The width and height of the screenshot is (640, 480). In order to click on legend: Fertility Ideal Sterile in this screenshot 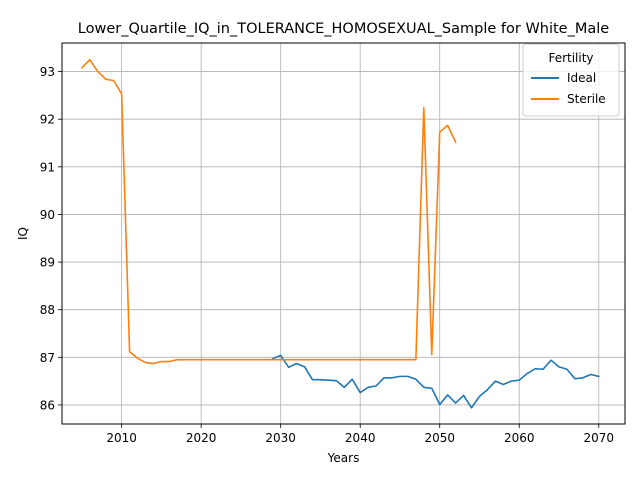, I will do `click(571, 80)`.